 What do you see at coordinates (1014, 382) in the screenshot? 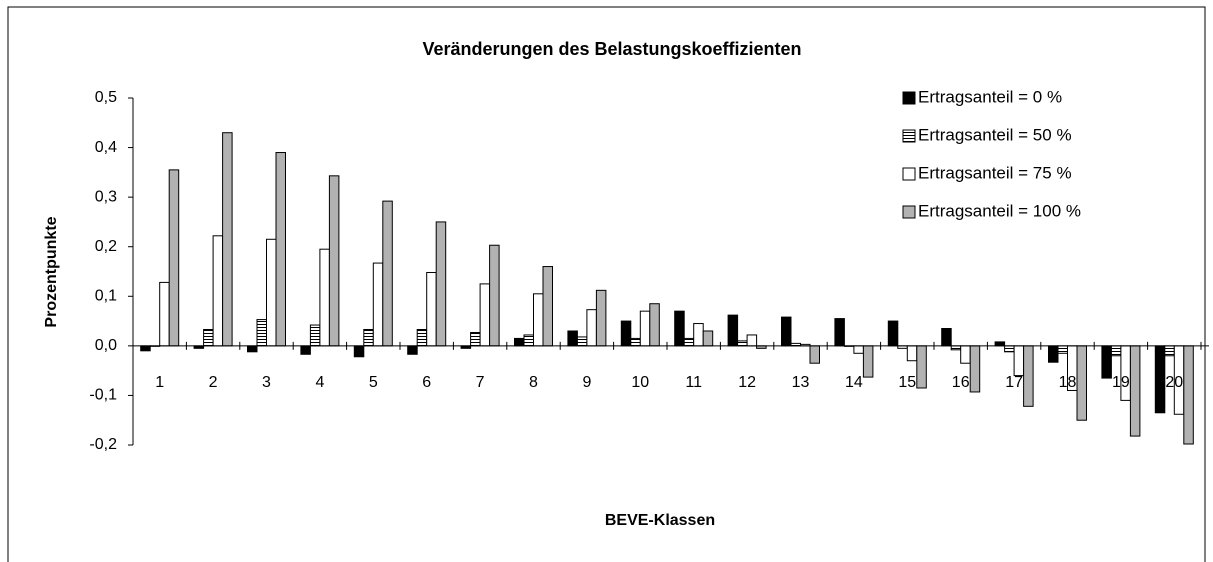
I see `x-tick-label: 17` at bounding box center [1014, 382].